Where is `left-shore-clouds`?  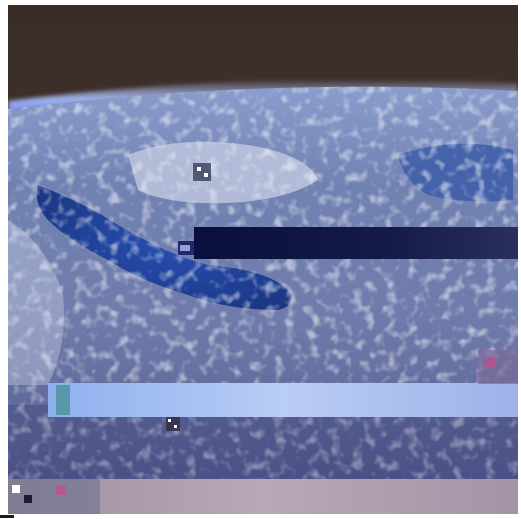
left-shore-clouds is located at coordinates (36, 302).